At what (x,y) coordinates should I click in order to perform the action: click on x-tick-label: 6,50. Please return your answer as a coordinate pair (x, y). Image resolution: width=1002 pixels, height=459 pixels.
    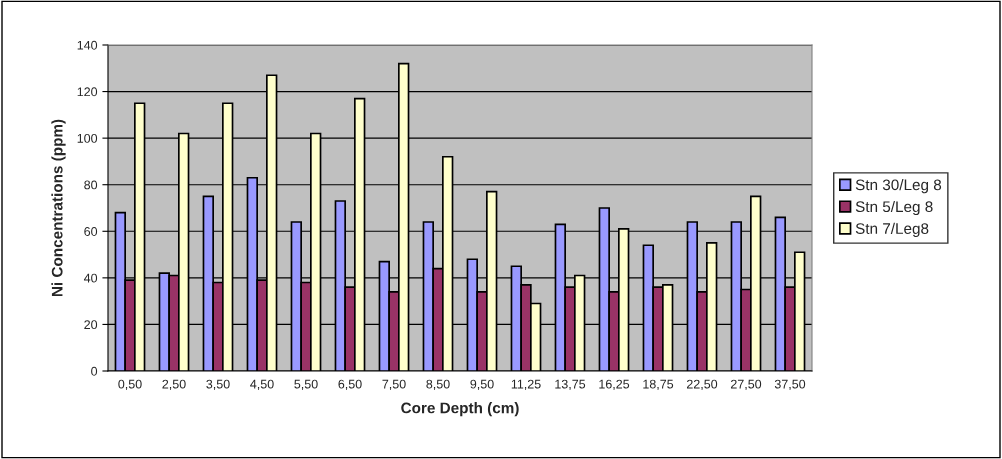
    Looking at the image, I should click on (350, 384).